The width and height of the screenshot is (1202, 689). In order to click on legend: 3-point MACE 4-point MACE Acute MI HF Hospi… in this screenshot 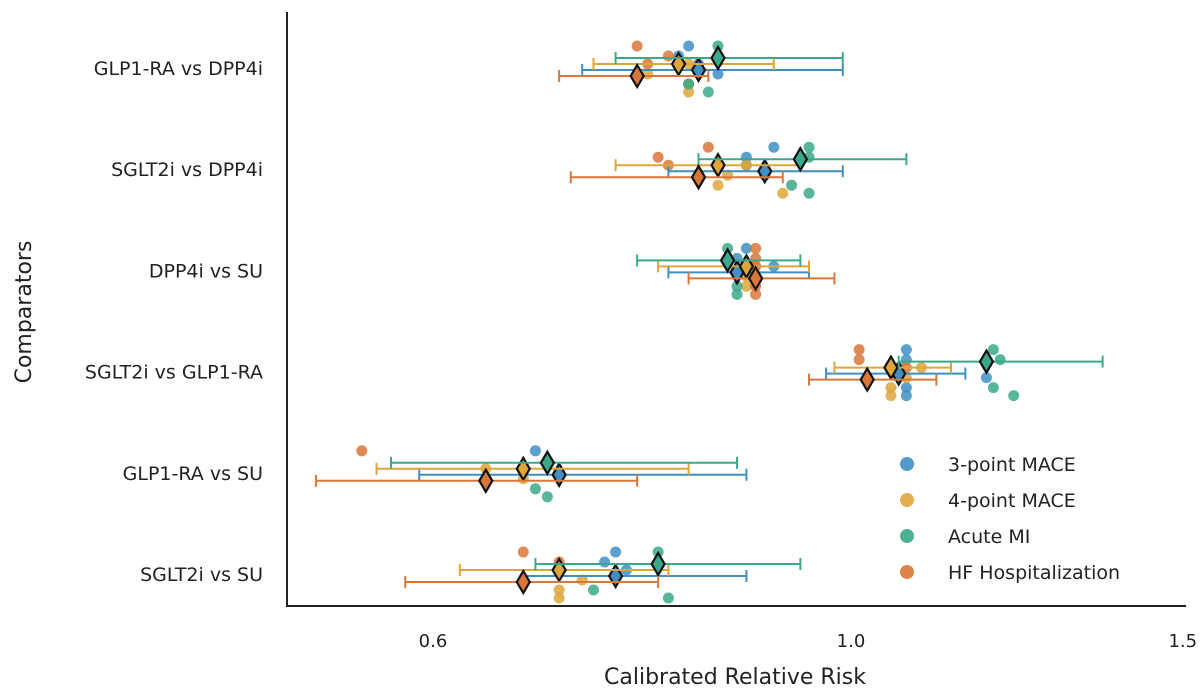, I will do `click(1010, 519)`.